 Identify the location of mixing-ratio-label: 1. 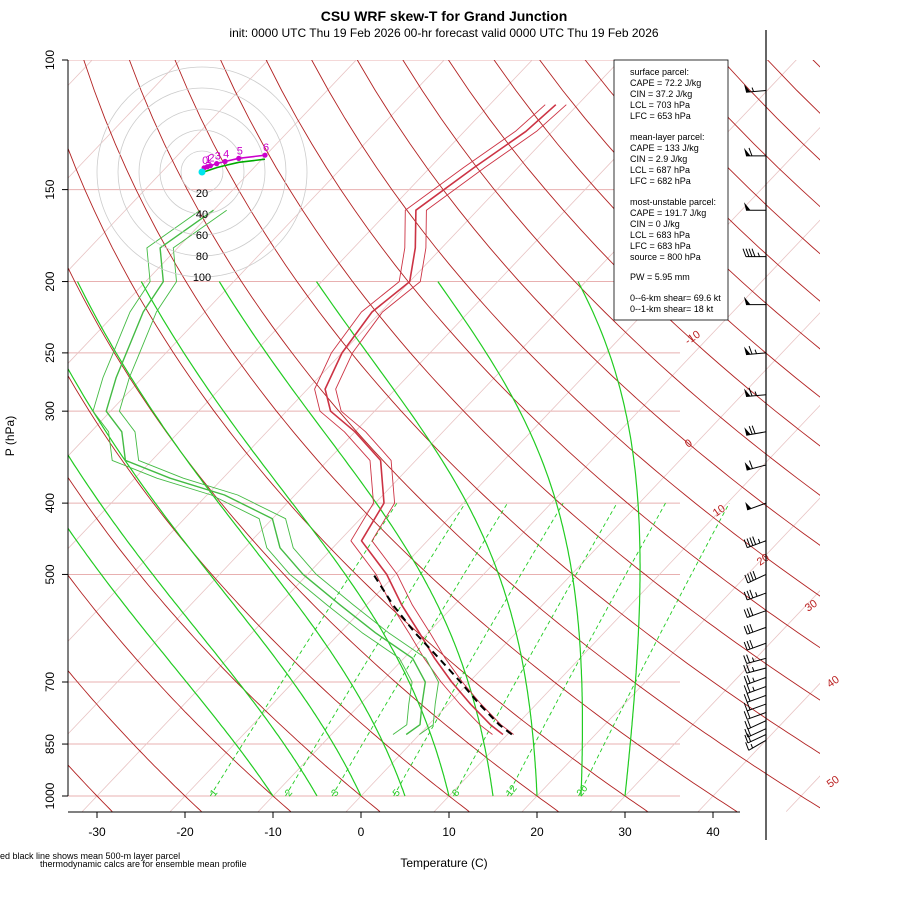
(214, 793).